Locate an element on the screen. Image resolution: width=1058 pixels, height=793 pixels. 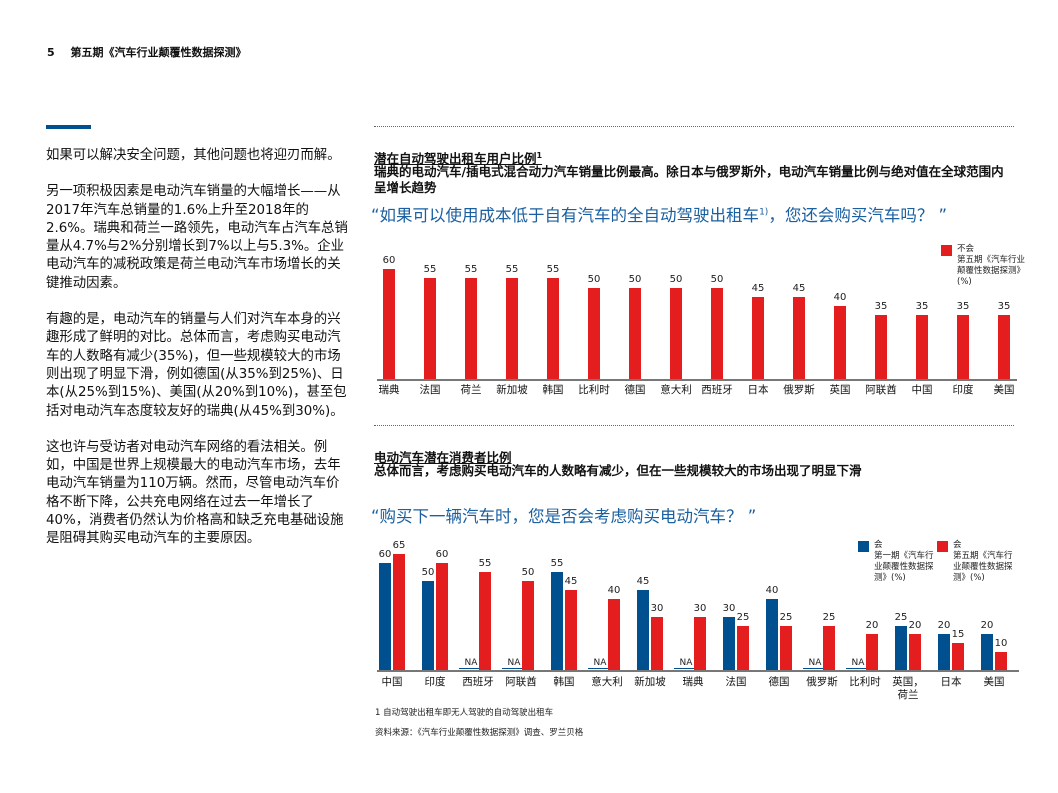
question-text-end: ，您还会购买汽车吗？ ” is located at coordinates (858, 215).